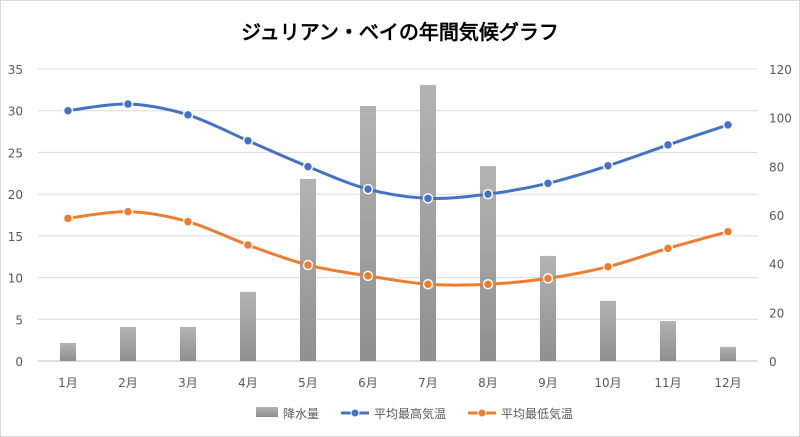  I want to click on x-tick-label: 4月, so click(248, 383).